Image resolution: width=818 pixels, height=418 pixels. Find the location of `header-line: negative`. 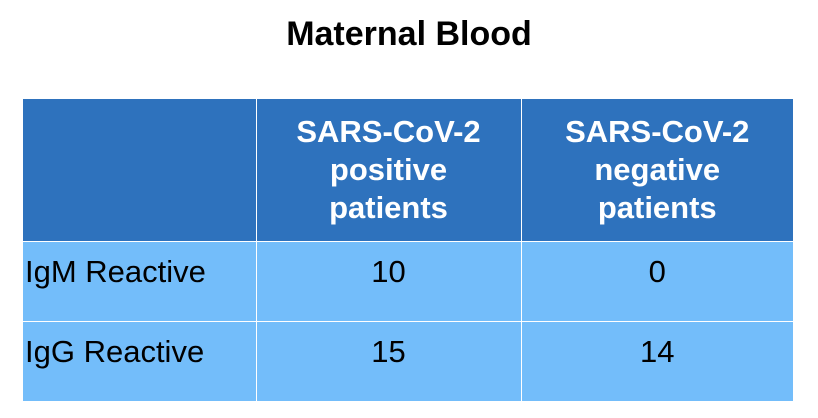

header-line: negative is located at coordinates (657, 169).